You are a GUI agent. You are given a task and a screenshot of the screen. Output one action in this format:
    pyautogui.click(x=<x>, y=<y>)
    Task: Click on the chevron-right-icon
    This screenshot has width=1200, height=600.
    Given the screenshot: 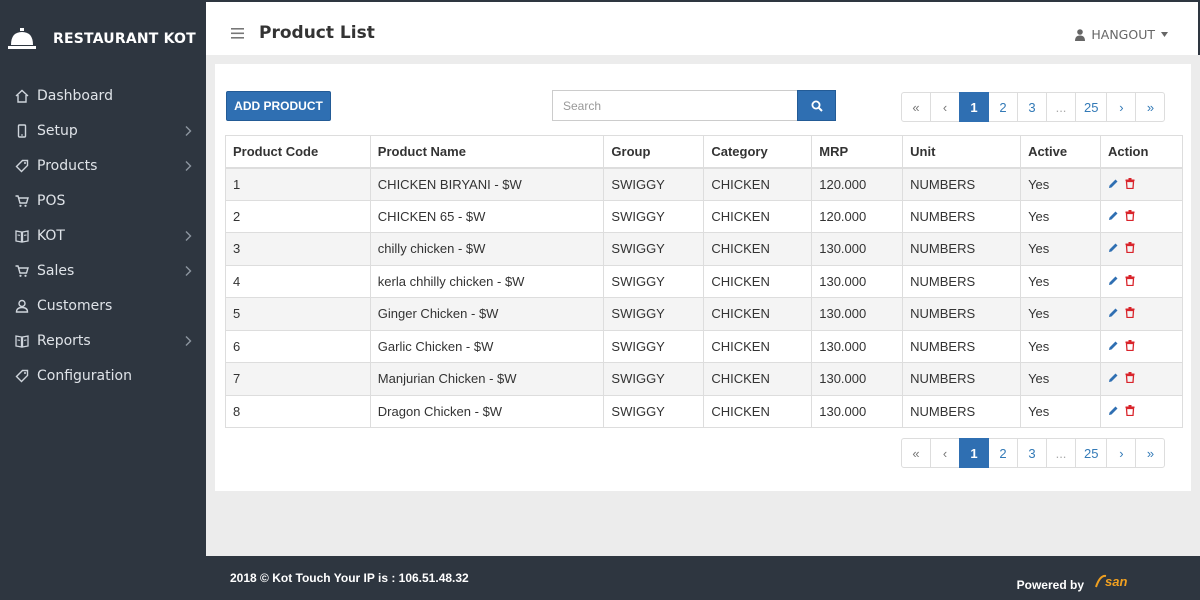 What is the action you would take?
    pyautogui.click(x=188, y=340)
    